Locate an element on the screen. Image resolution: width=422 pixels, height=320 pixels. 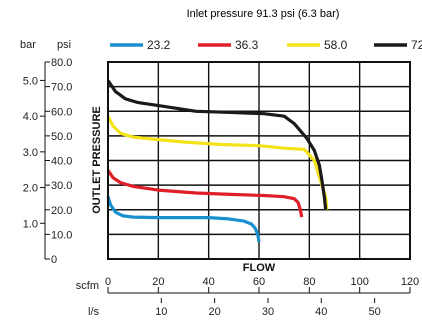
y-tick-label-bar: 5.0 is located at coordinates (30, 81).